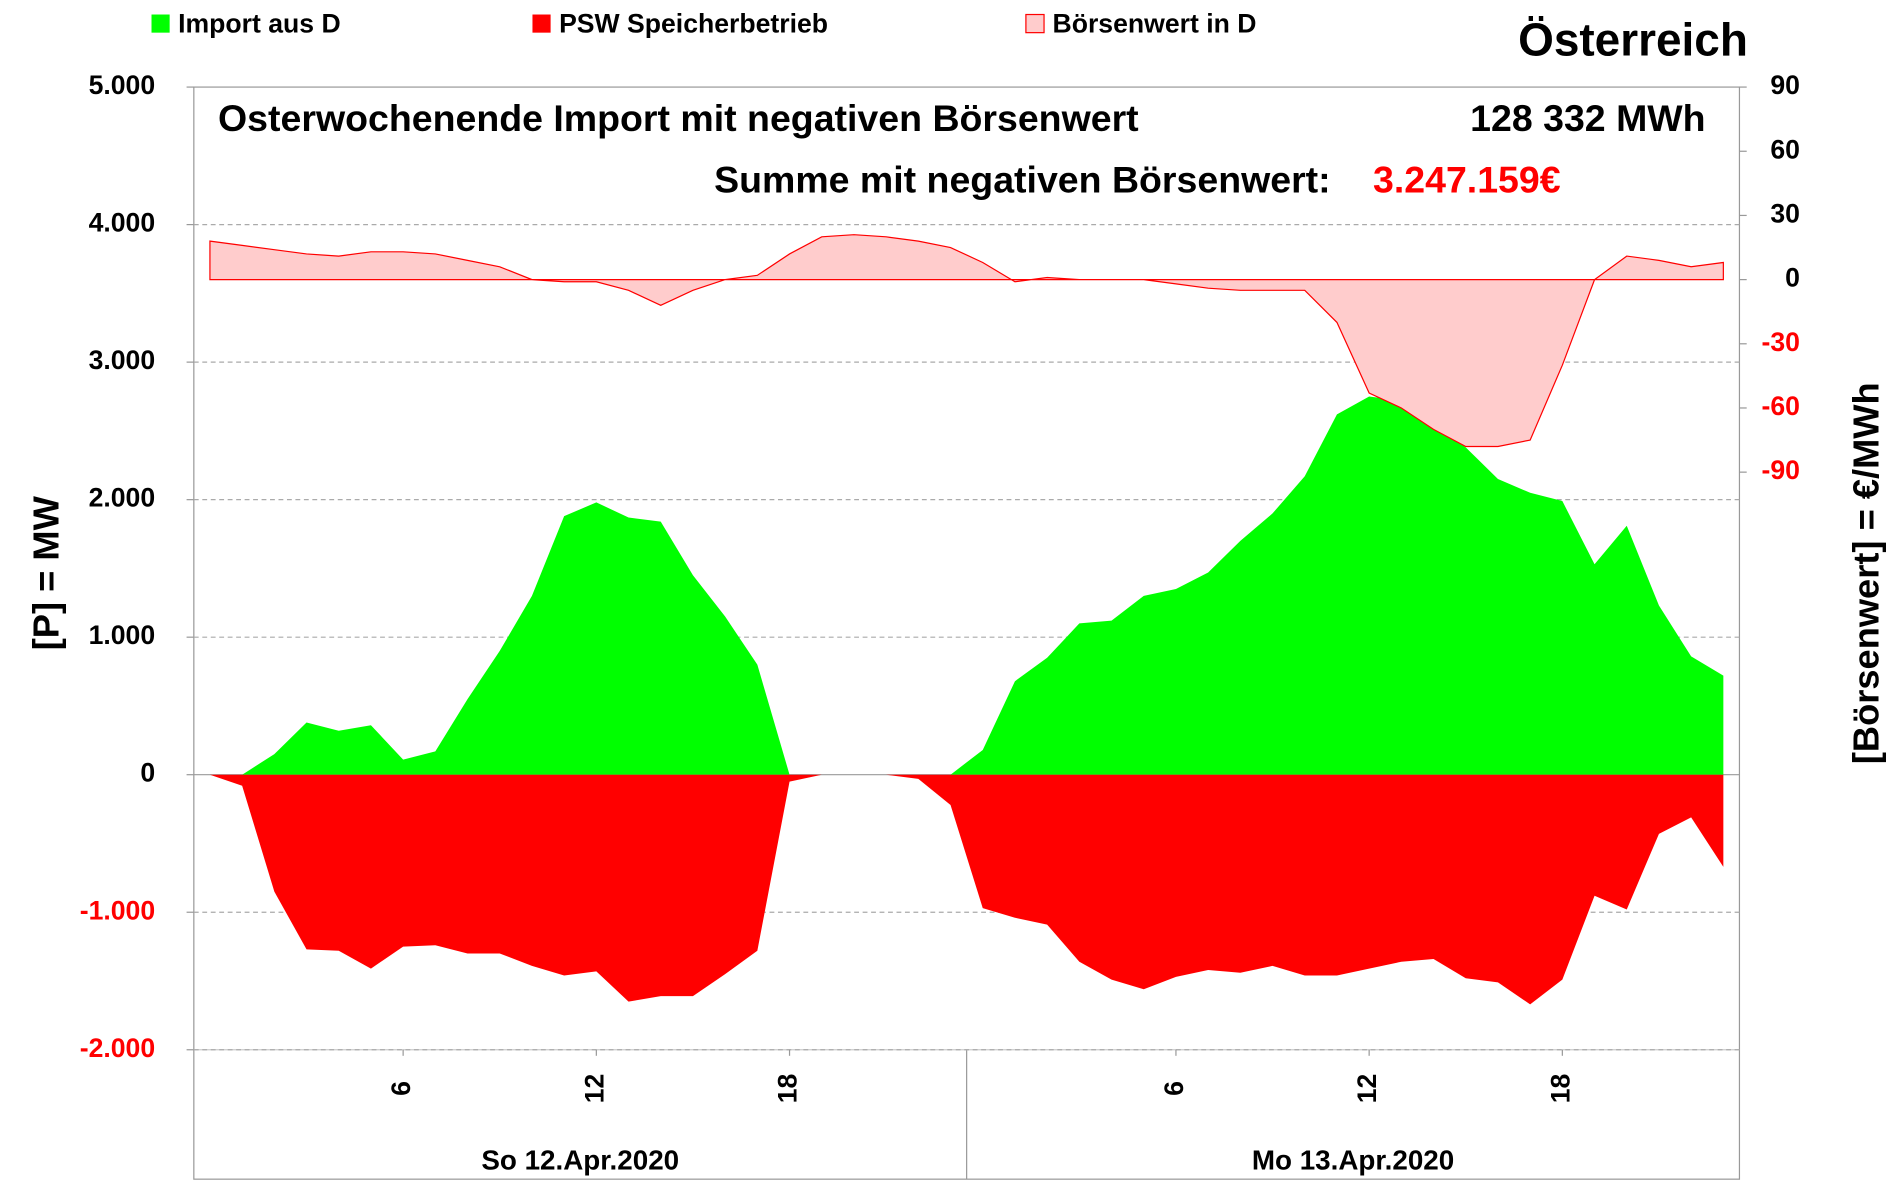  What do you see at coordinates (1865, 573) in the screenshot?
I see `y2-axis-label: [Börsenwert] = €/MWh` at bounding box center [1865, 573].